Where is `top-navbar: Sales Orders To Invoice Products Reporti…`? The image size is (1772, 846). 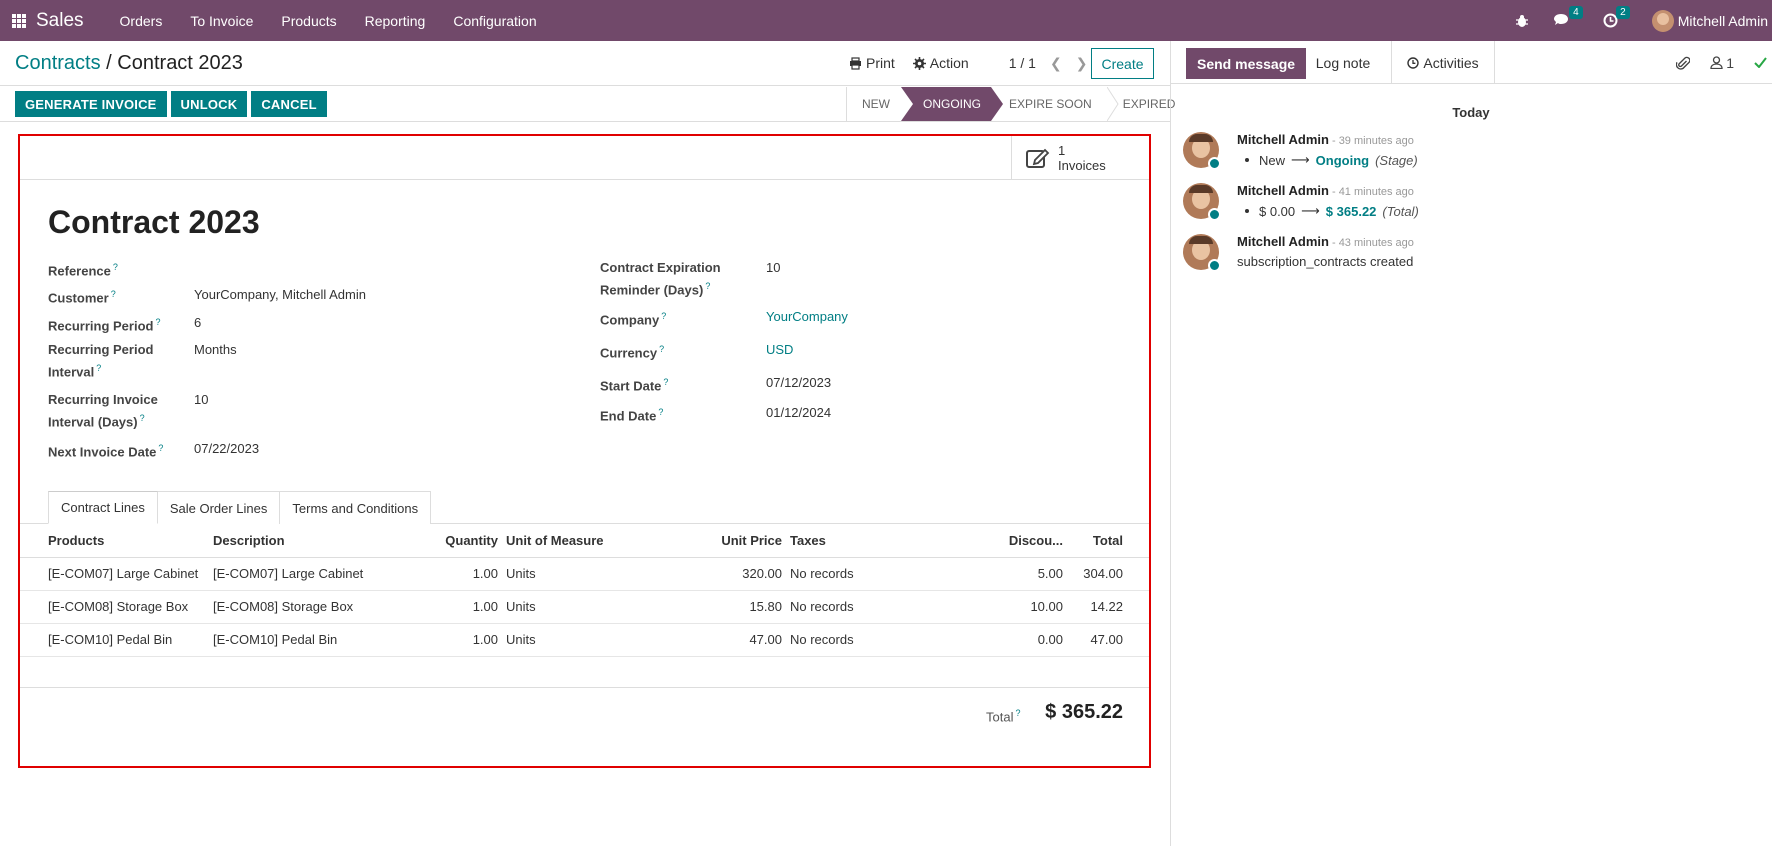 top-navbar: Sales Orders To Invoice Products Reporti… is located at coordinates (886, 20).